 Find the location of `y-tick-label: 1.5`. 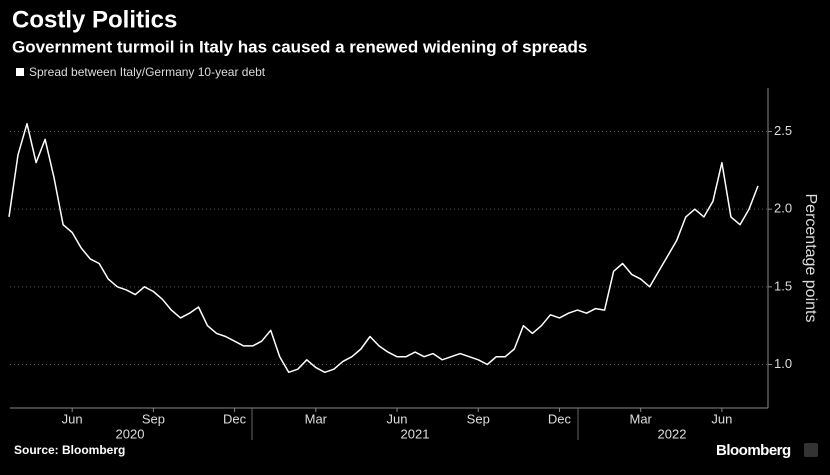

y-tick-label: 1.5 is located at coordinates (783, 285).